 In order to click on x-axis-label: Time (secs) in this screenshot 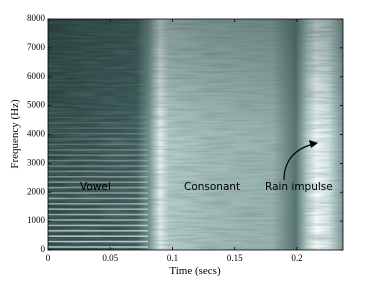, I will do `click(195, 271)`.